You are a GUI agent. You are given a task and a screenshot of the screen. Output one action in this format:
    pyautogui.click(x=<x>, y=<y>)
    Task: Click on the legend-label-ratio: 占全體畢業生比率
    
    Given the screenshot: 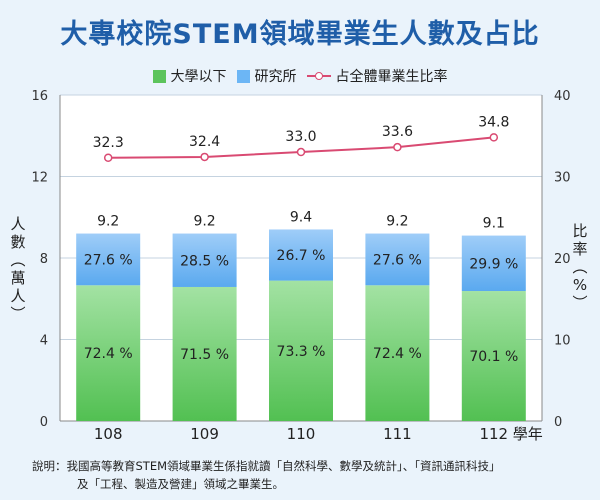 What is the action you would take?
    pyautogui.click(x=391, y=77)
    